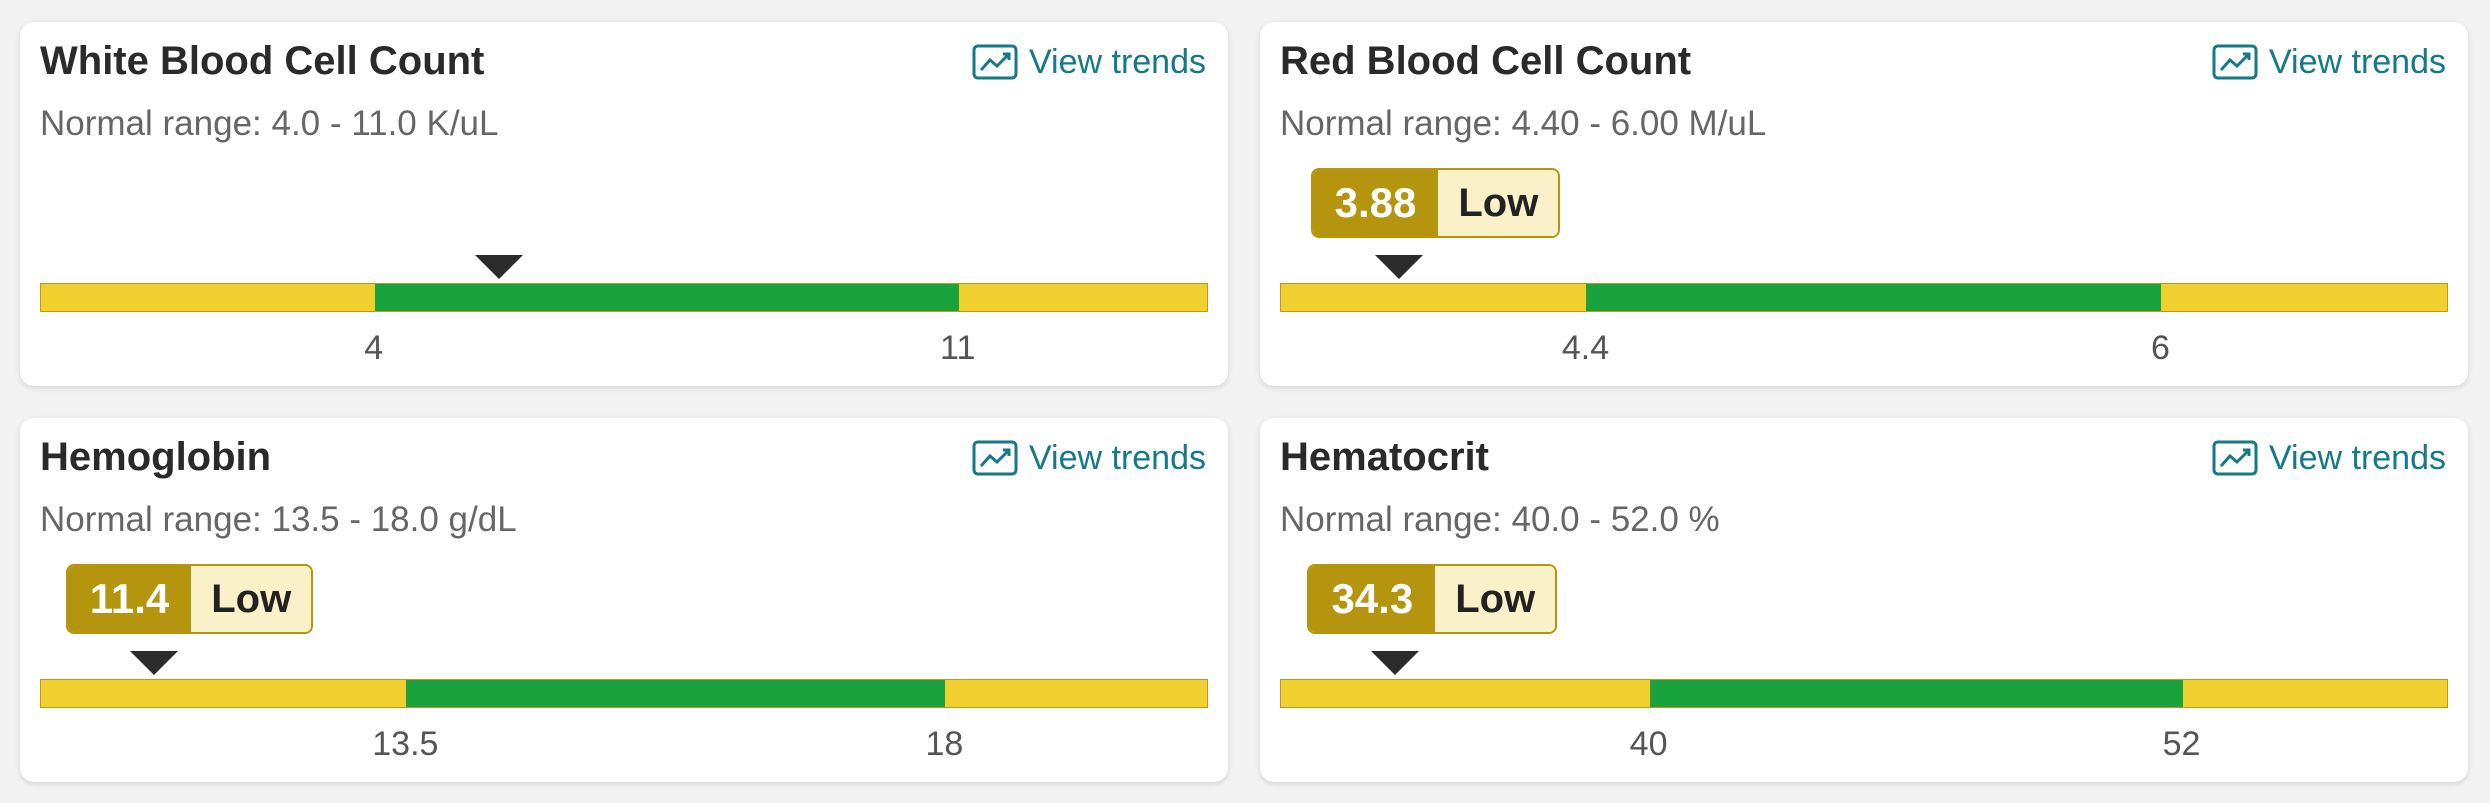  What do you see at coordinates (944, 744) in the screenshot?
I see `high-limit-tick: 18` at bounding box center [944, 744].